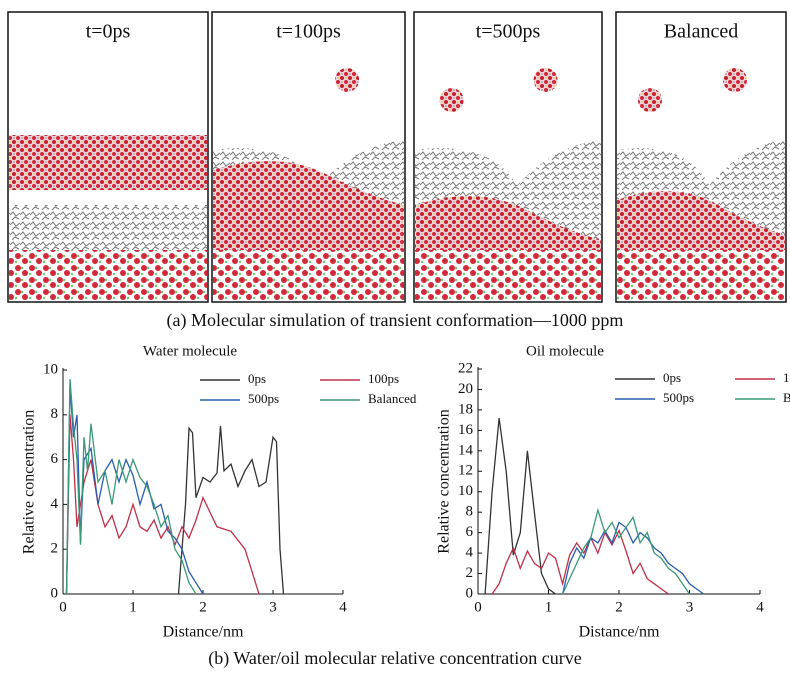 The image size is (790, 673). What do you see at coordinates (508, 32) in the screenshot?
I see `snapshot-label: t=500ps` at bounding box center [508, 32].